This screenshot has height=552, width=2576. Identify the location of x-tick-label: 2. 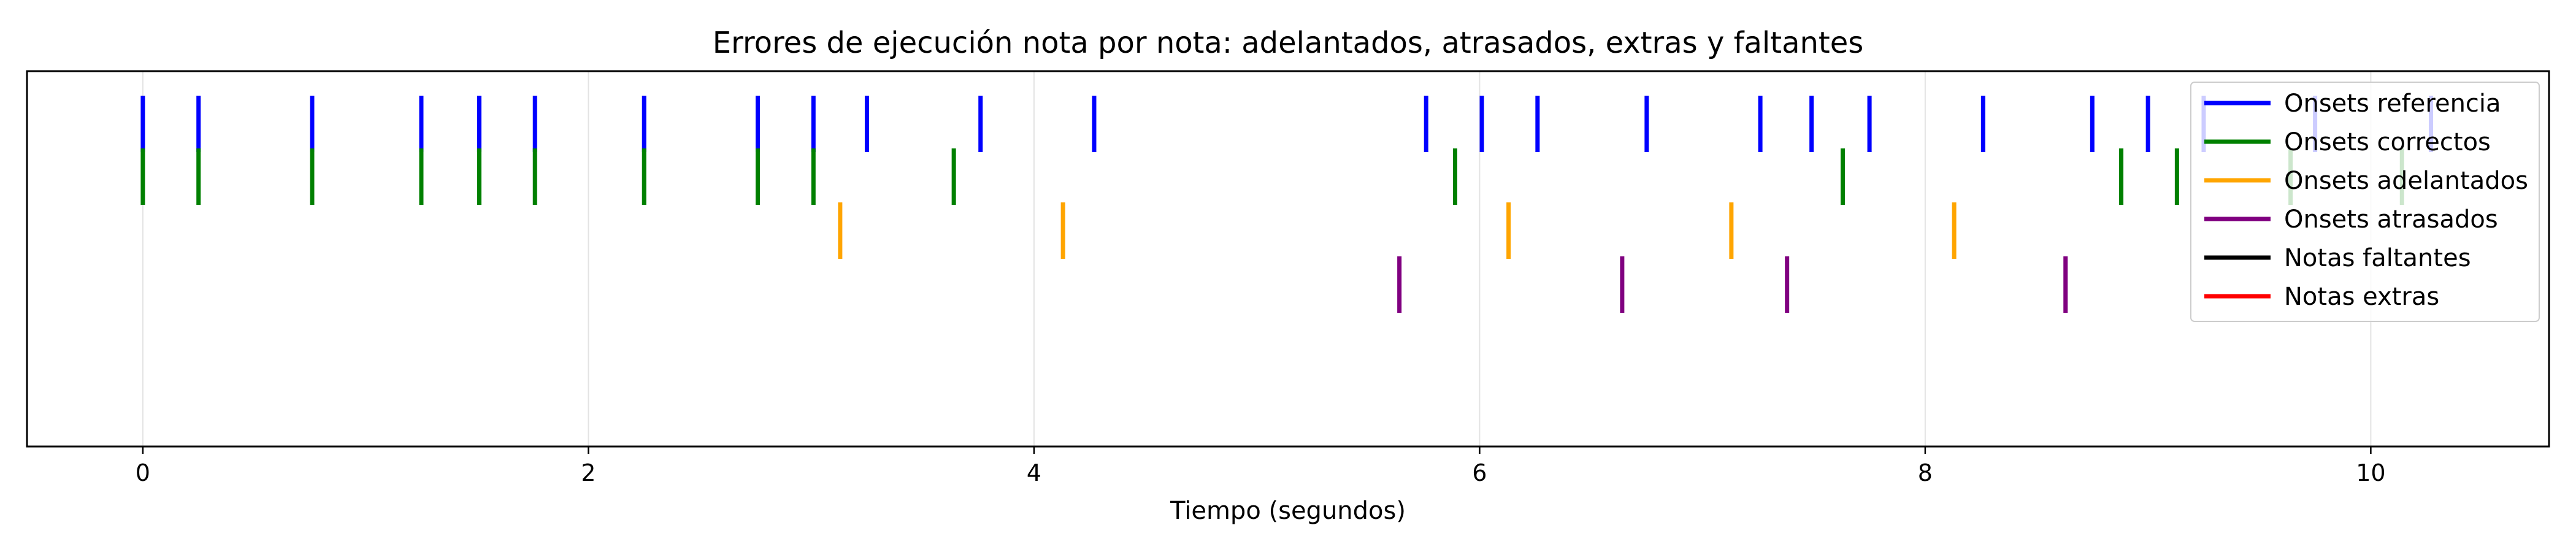
(588, 472).